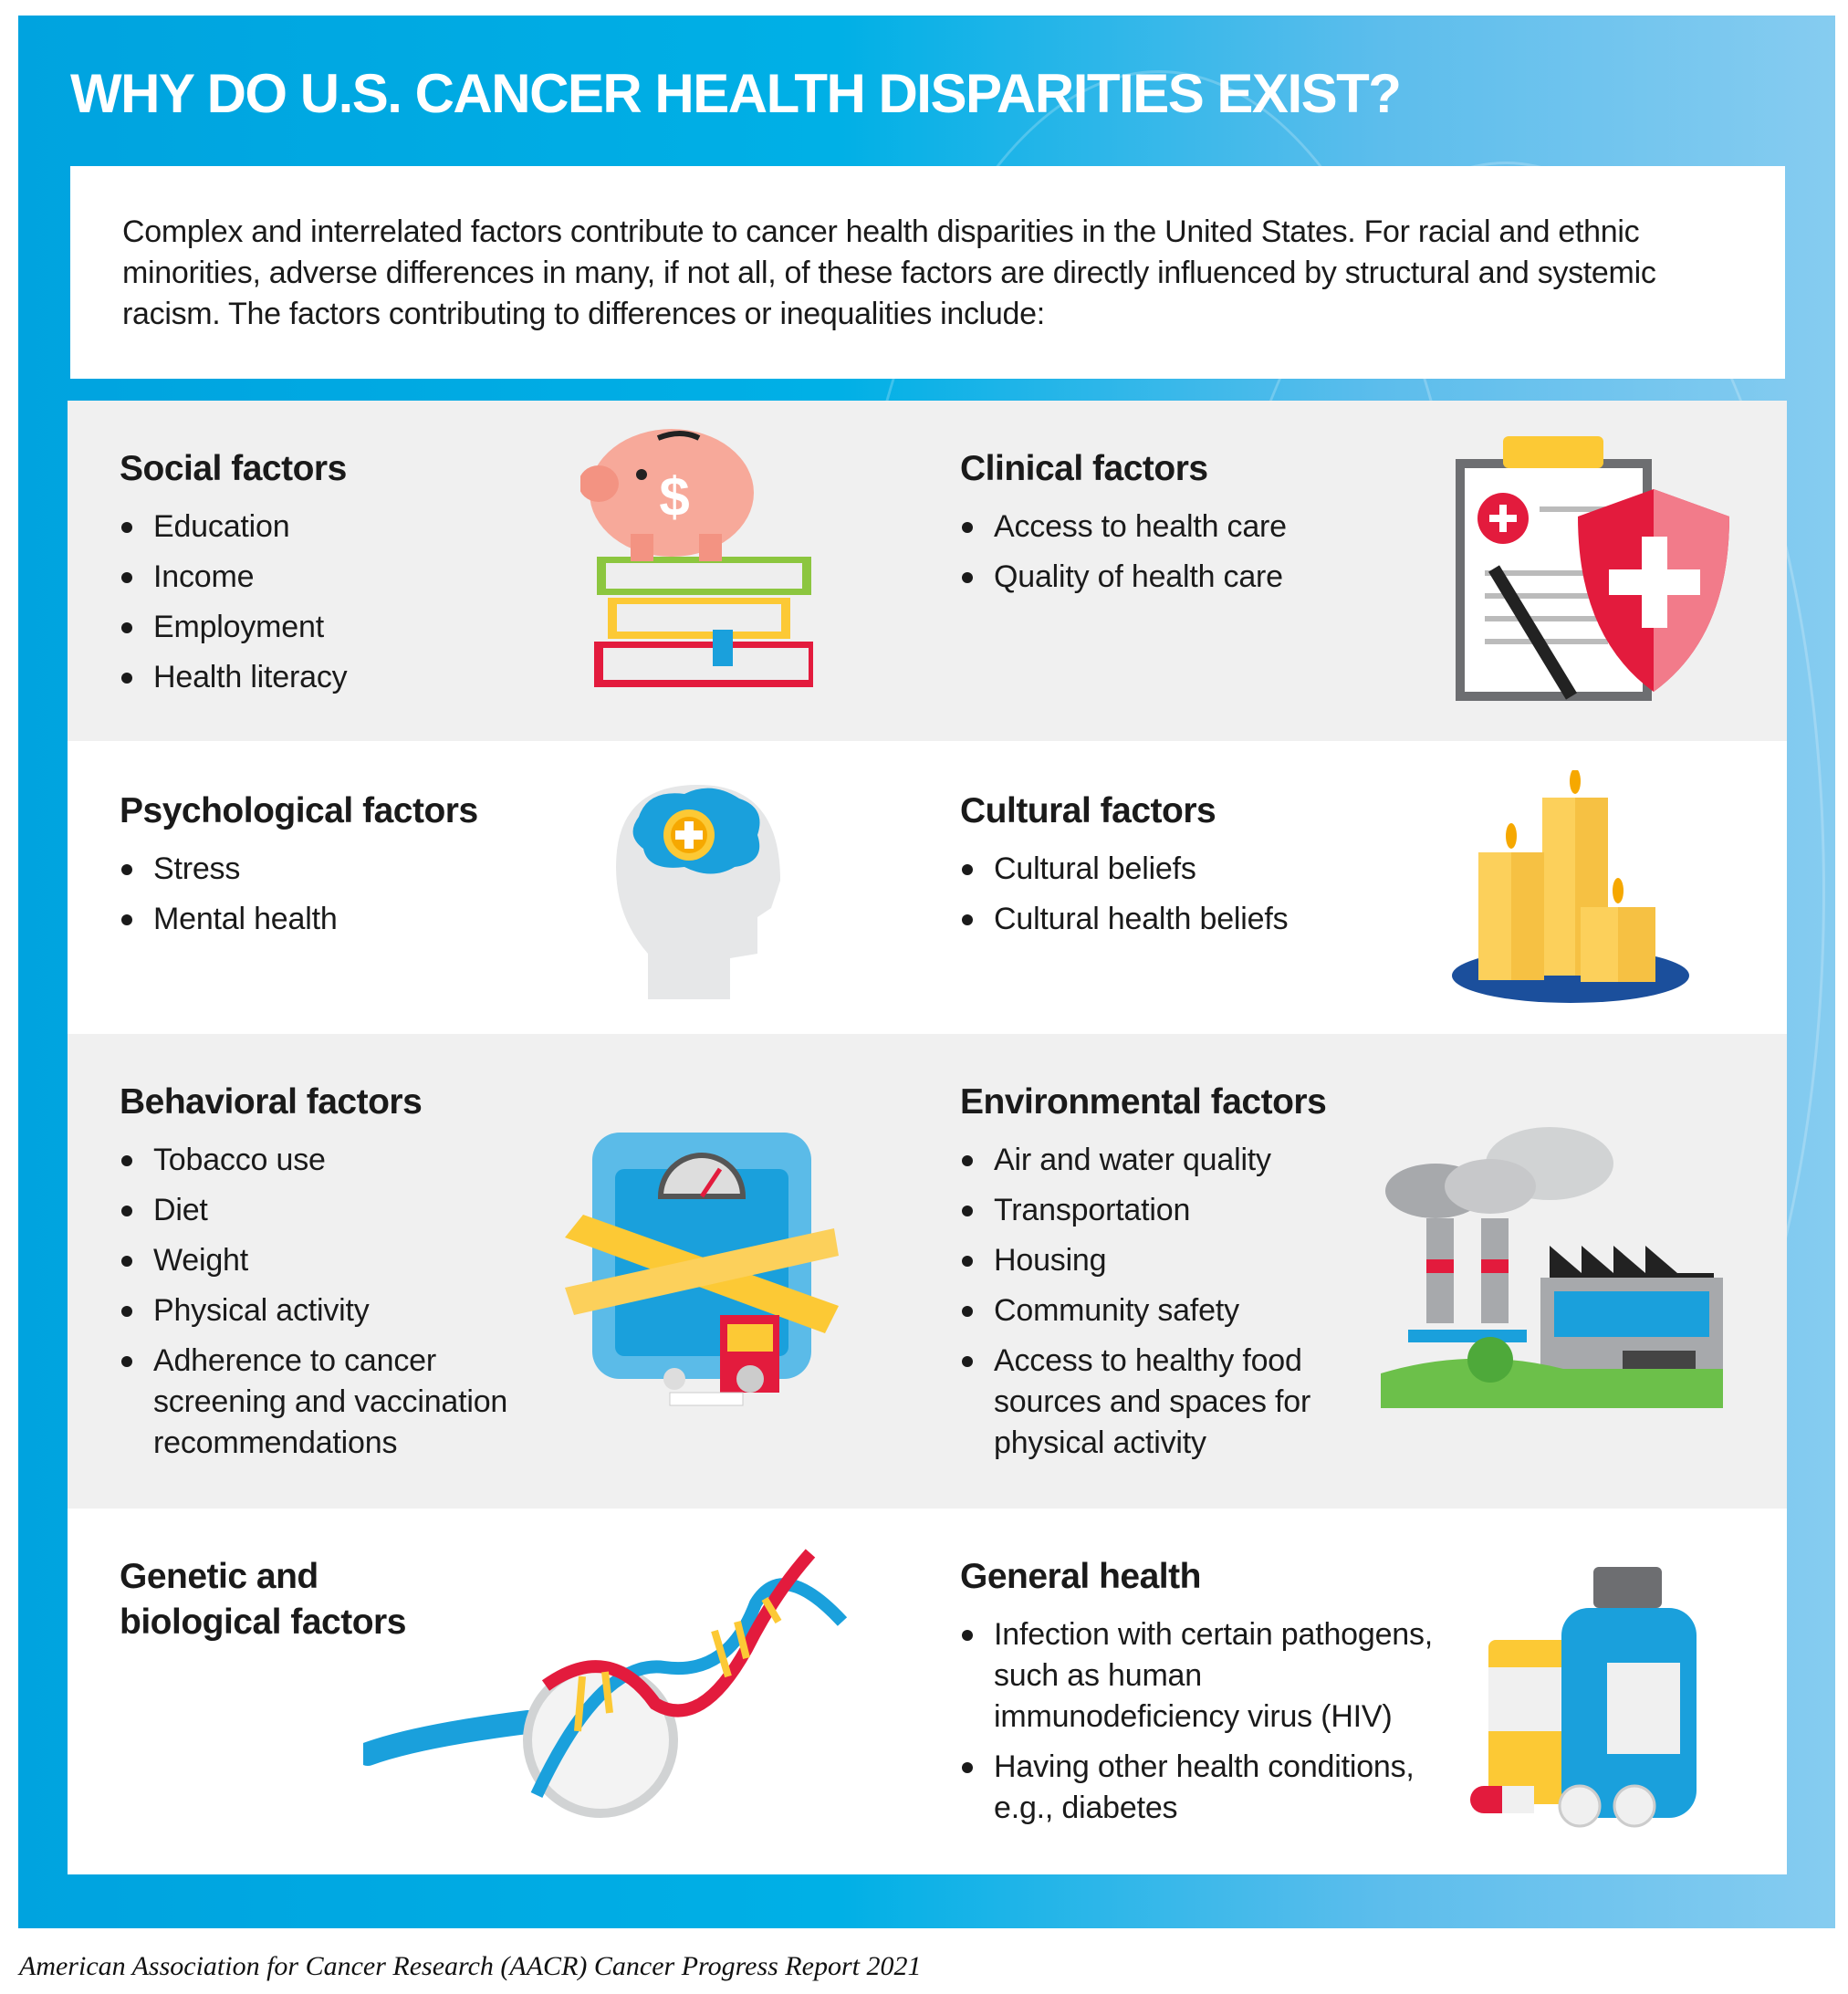  What do you see at coordinates (1124, 920) in the screenshot?
I see `list-item: Cultural health beliefs` at bounding box center [1124, 920].